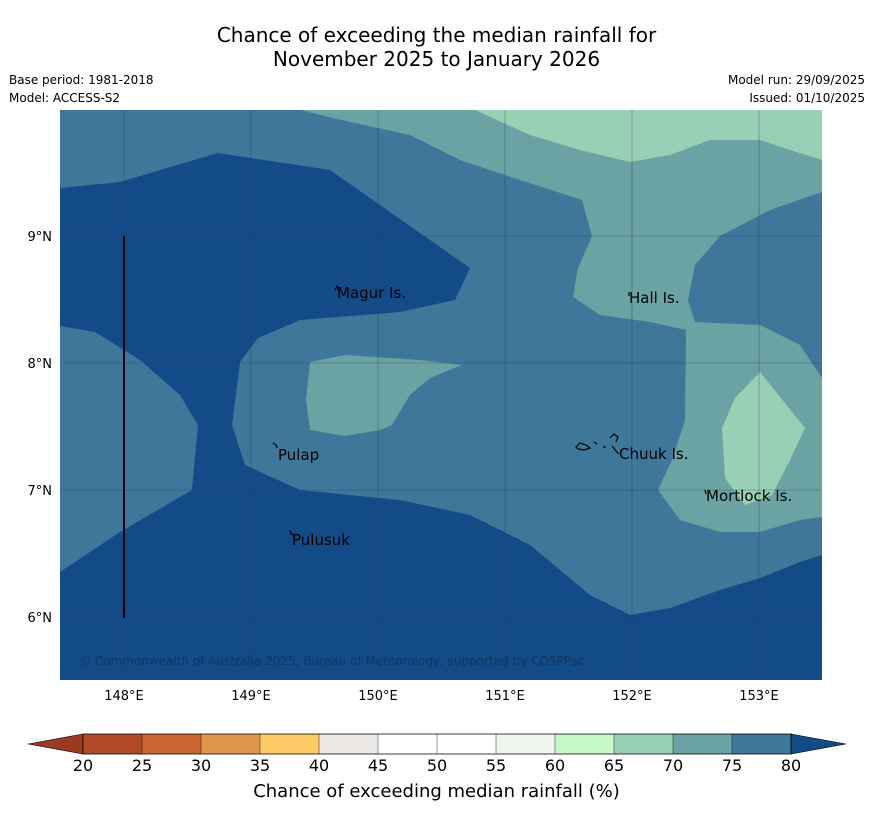  Describe the element at coordinates (319, 765) in the screenshot. I see `cb-tick-40: 40` at that location.